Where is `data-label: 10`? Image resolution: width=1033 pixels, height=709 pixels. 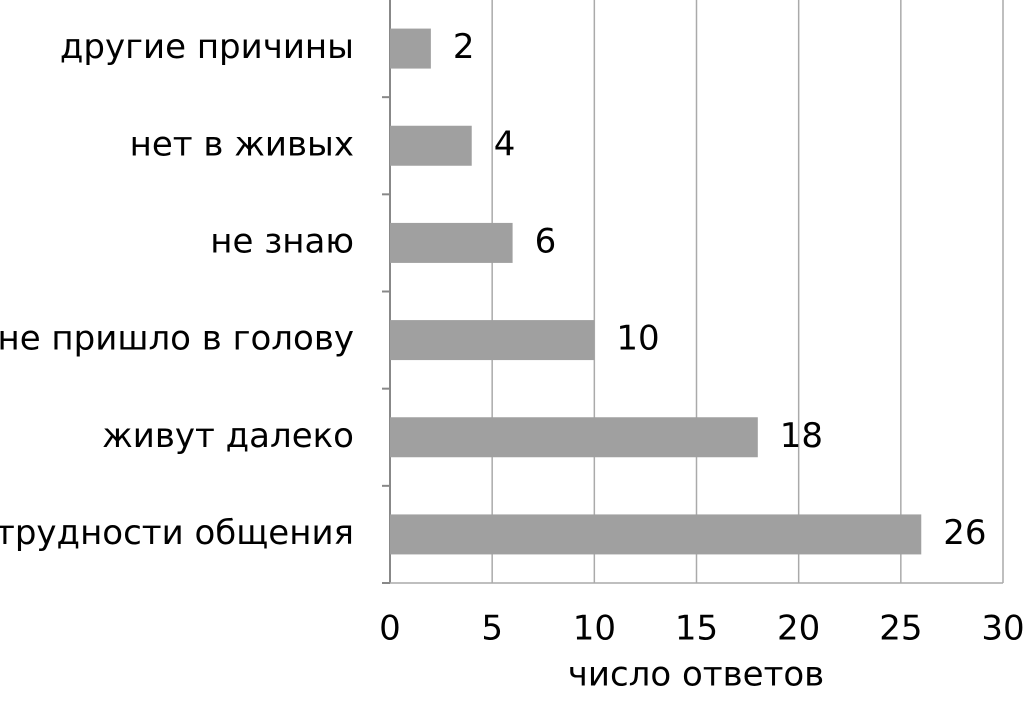
data-label: 10 is located at coordinates (637, 339).